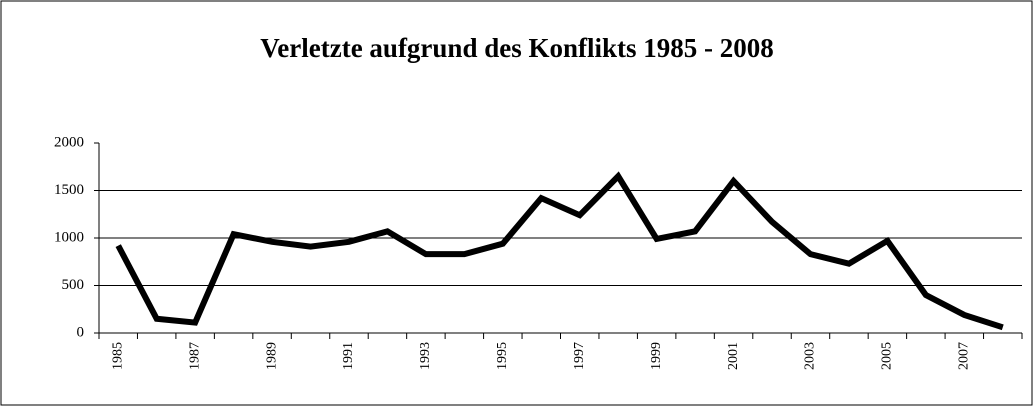 The height and width of the screenshot is (407, 1034). Describe the element at coordinates (69, 190) in the screenshot. I see `y-tick-label: 1500` at that location.